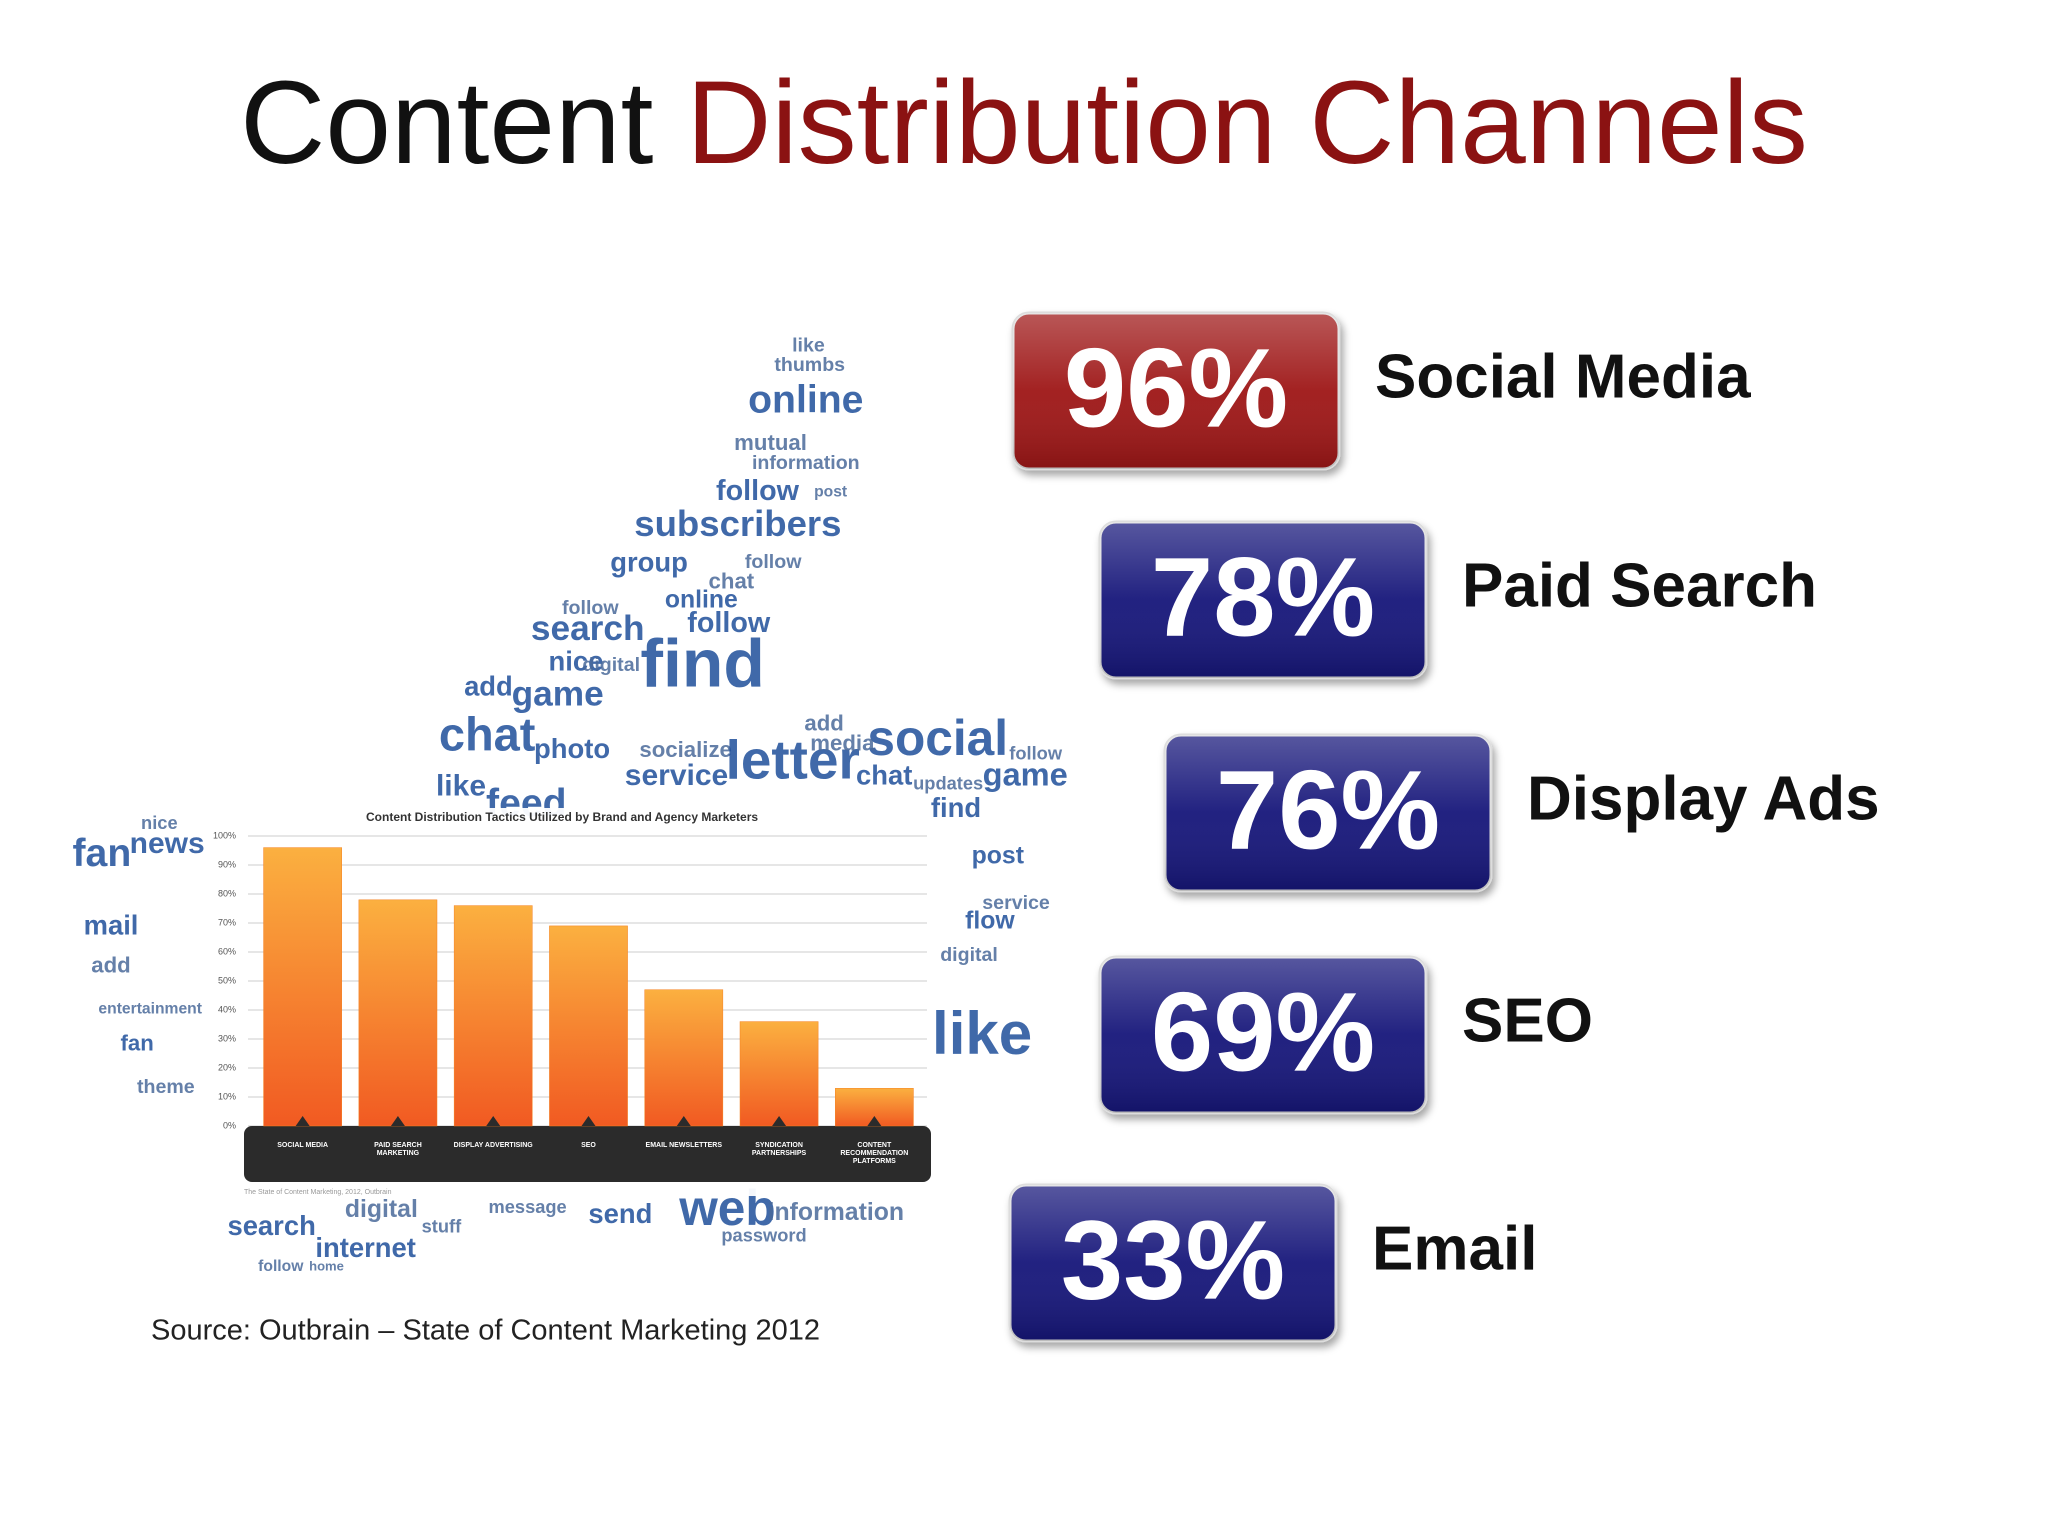  Describe the element at coordinates (1247, 123) in the screenshot. I see `title-accent: Distribution Channels` at that location.